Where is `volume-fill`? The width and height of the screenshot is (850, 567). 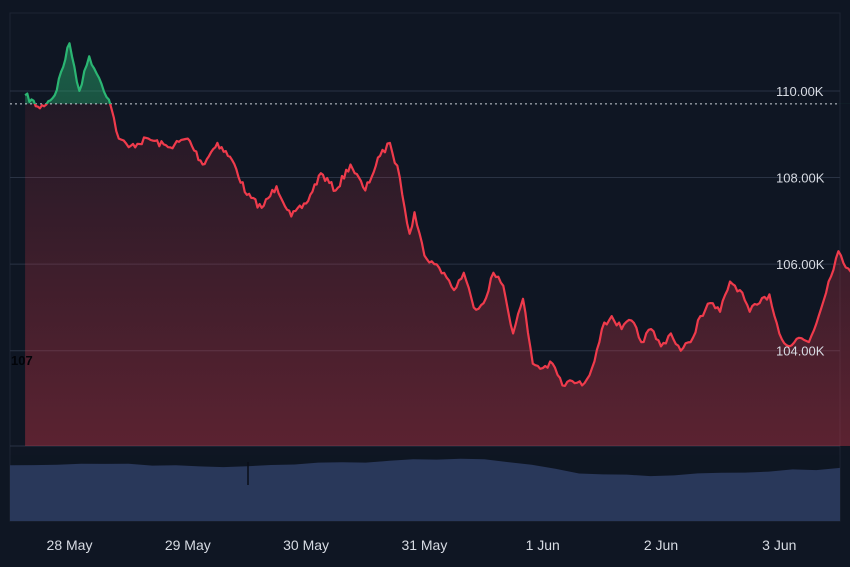 volume-fill is located at coordinates (425, 489).